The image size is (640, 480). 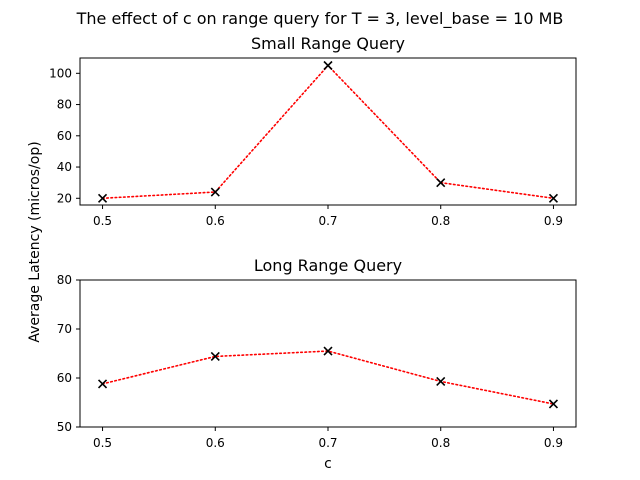 I want to click on y-tick-label: 40, so click(x=64, y=167).